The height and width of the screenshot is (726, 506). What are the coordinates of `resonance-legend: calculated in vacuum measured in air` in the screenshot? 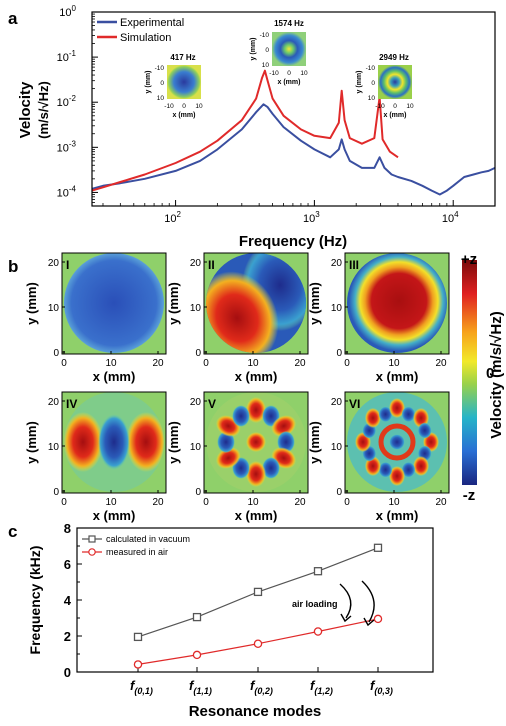 It's located at (136, 545).